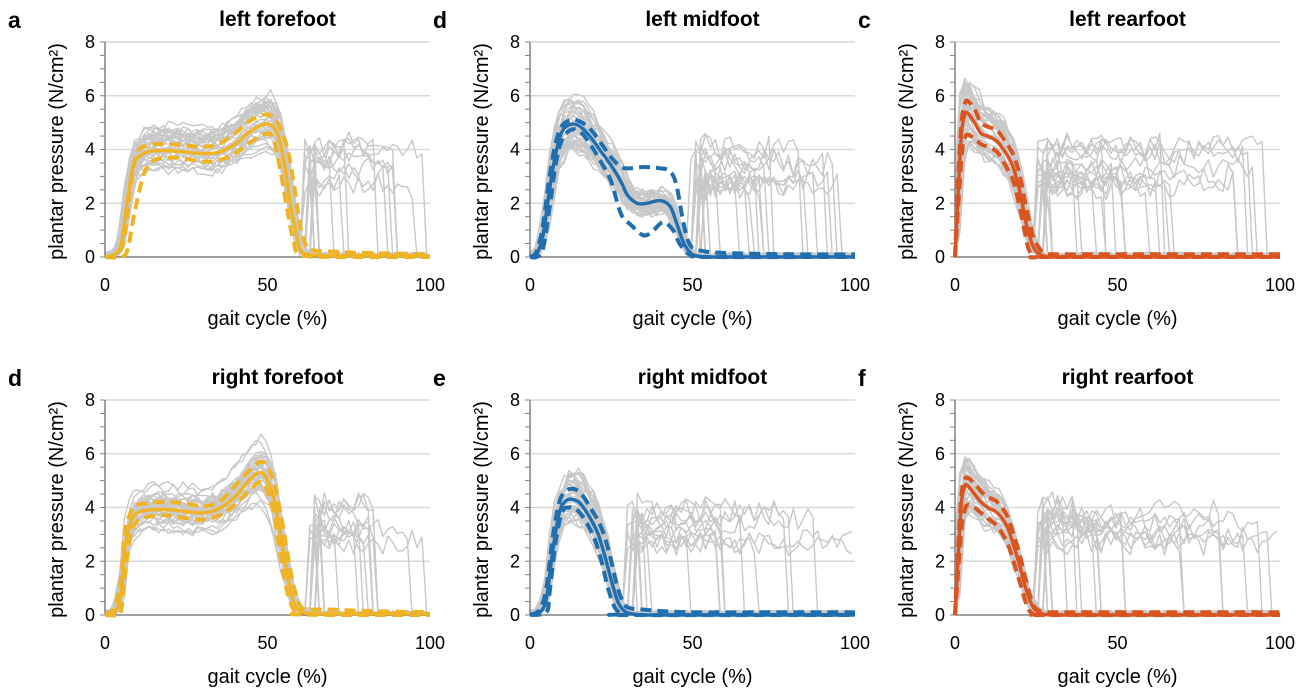  I want to click on panel-title: left rearfoot, so click(1127, 19).